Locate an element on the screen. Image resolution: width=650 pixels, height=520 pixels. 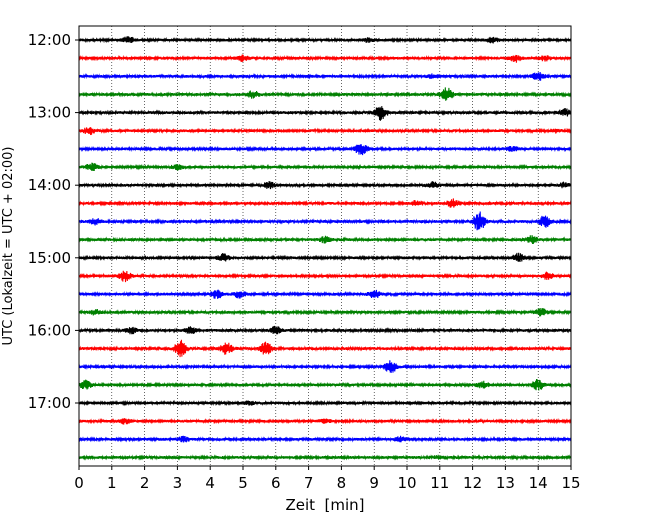
y-axis-label: UTC (Lokalzeit = UTC + 02:00) is located at coordinates (8, 246).